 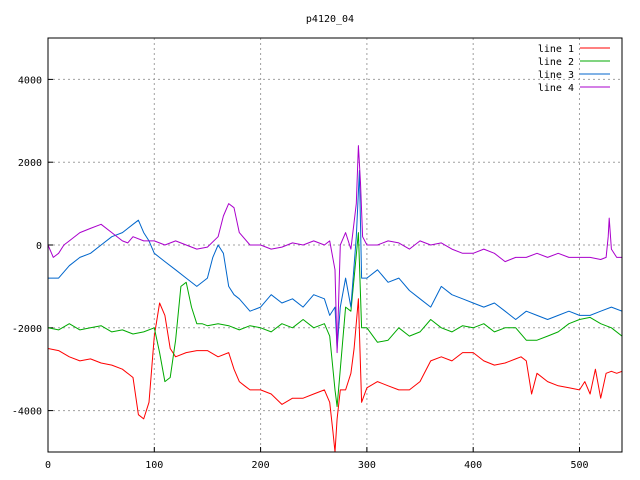 What do you see at coordinates (473, 465) in the screenshot?
I see `x-tick-label: 400` at bounding box center [473, 465].